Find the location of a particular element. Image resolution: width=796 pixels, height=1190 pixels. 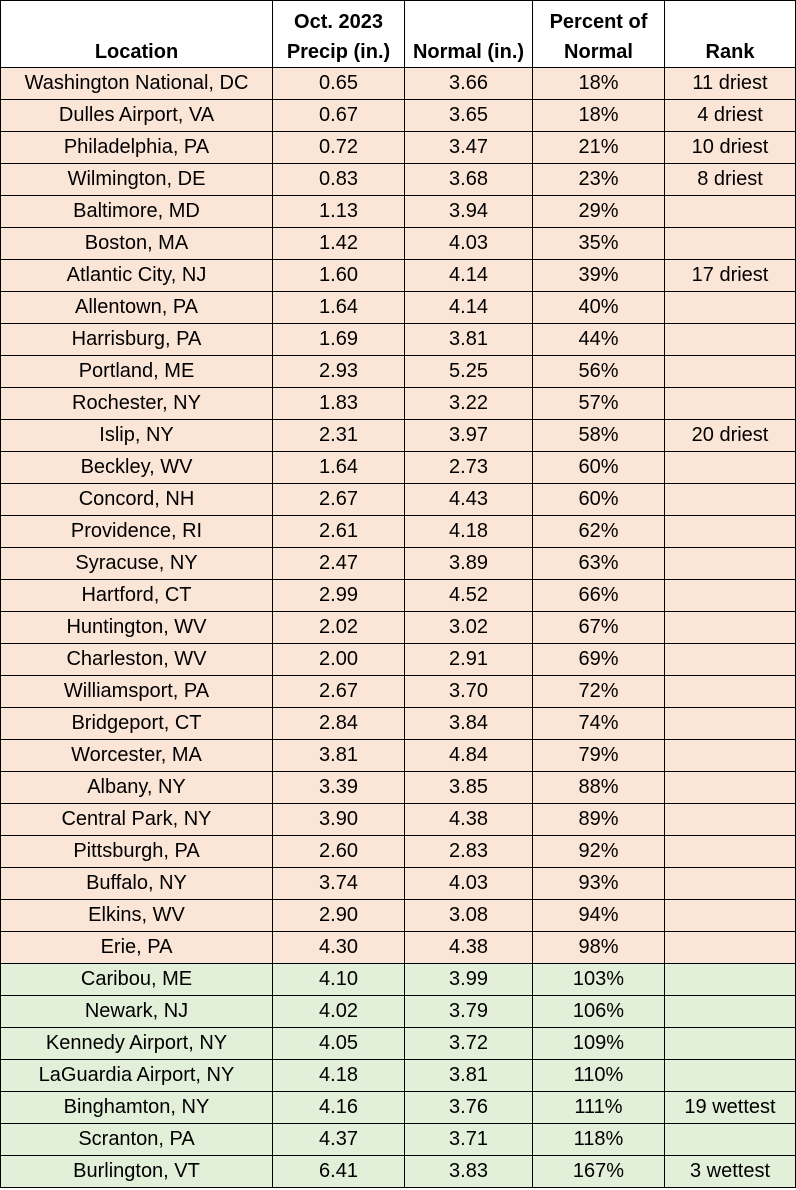

normal-cell: 3.08 is located at coordinates (468, 915).